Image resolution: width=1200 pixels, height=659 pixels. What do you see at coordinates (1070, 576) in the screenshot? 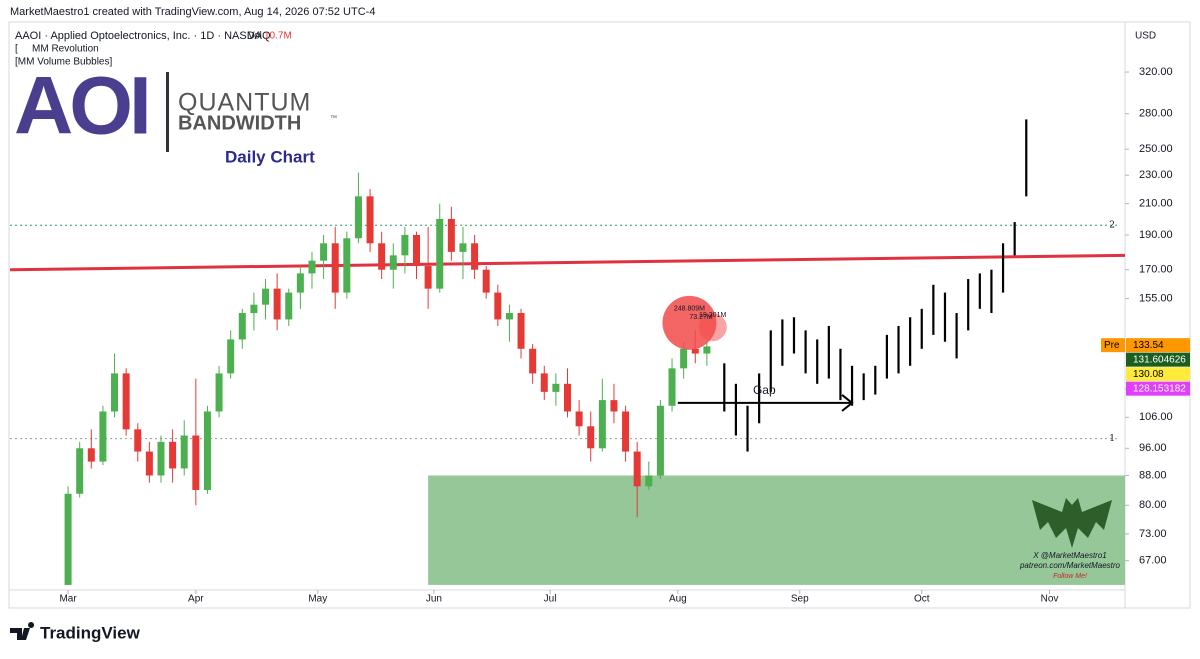
I see `watermark-text: Follow Me!` at bounding box center [1070, 576].